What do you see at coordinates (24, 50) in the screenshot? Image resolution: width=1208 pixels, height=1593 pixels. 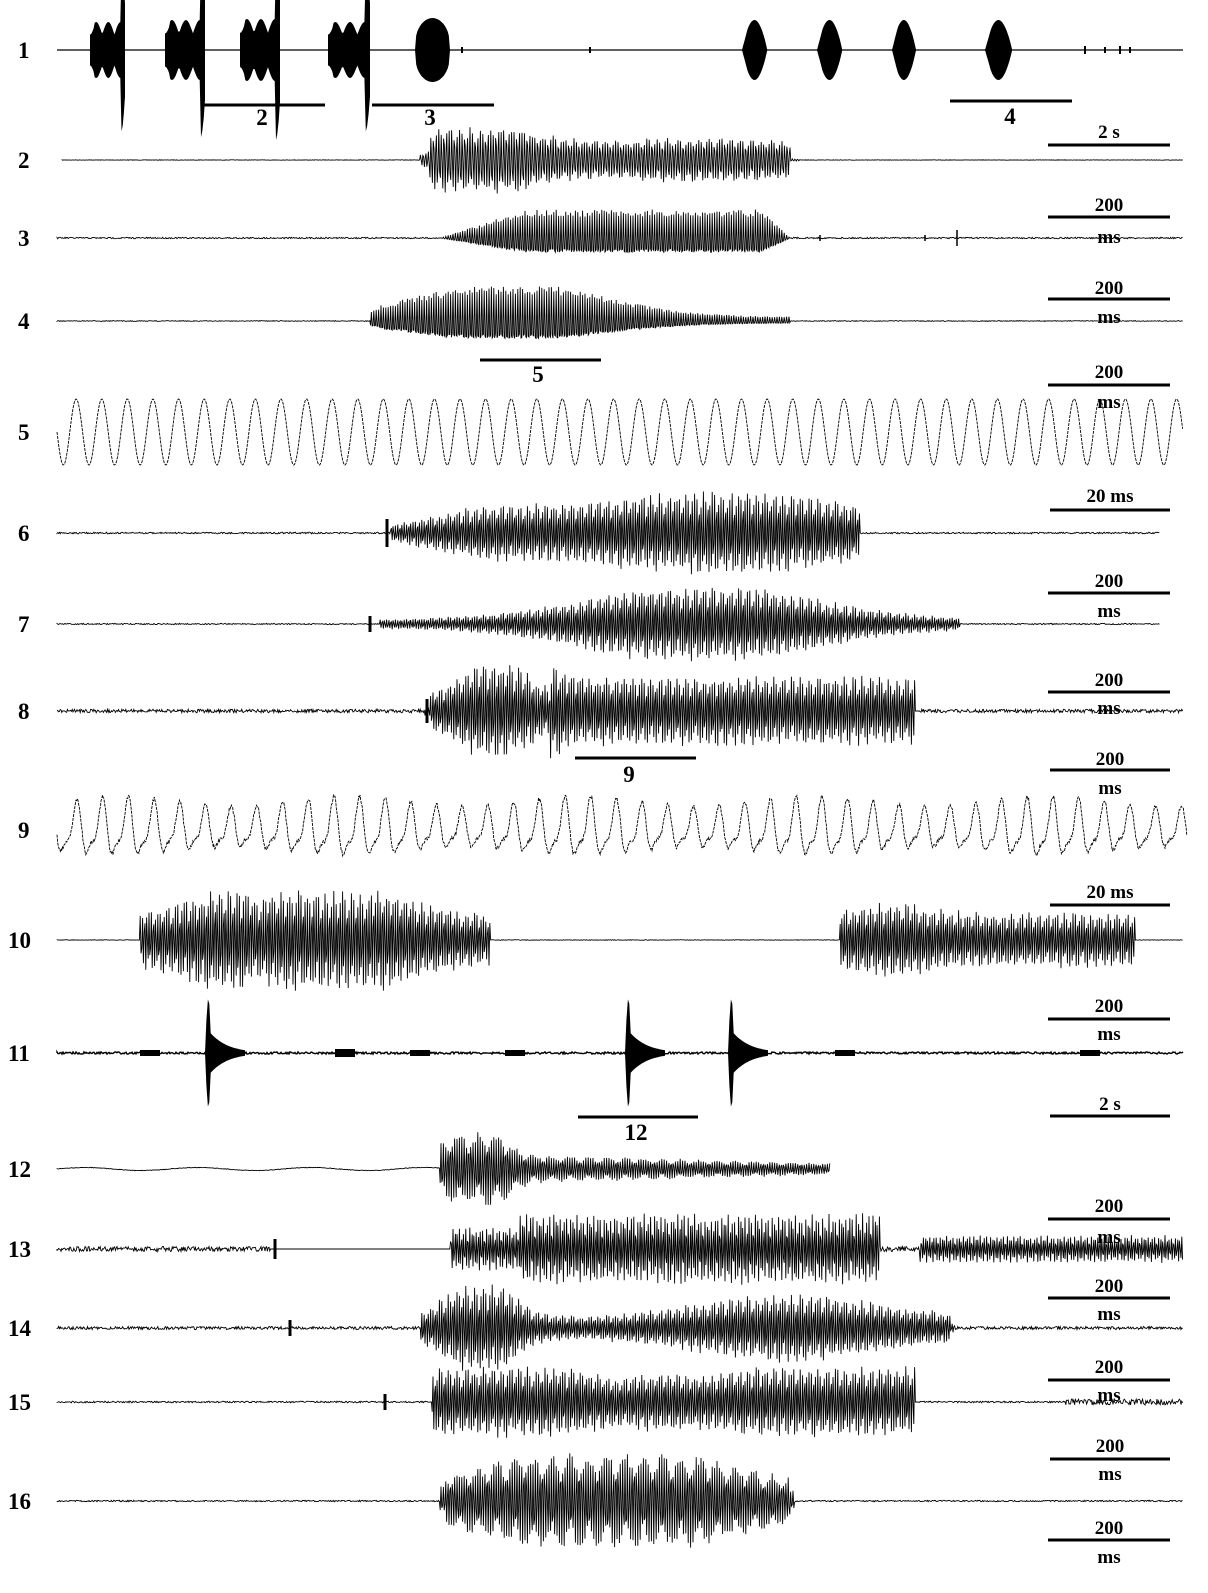 I see `trace-number-label: 1` at bounding box center [24, 50].